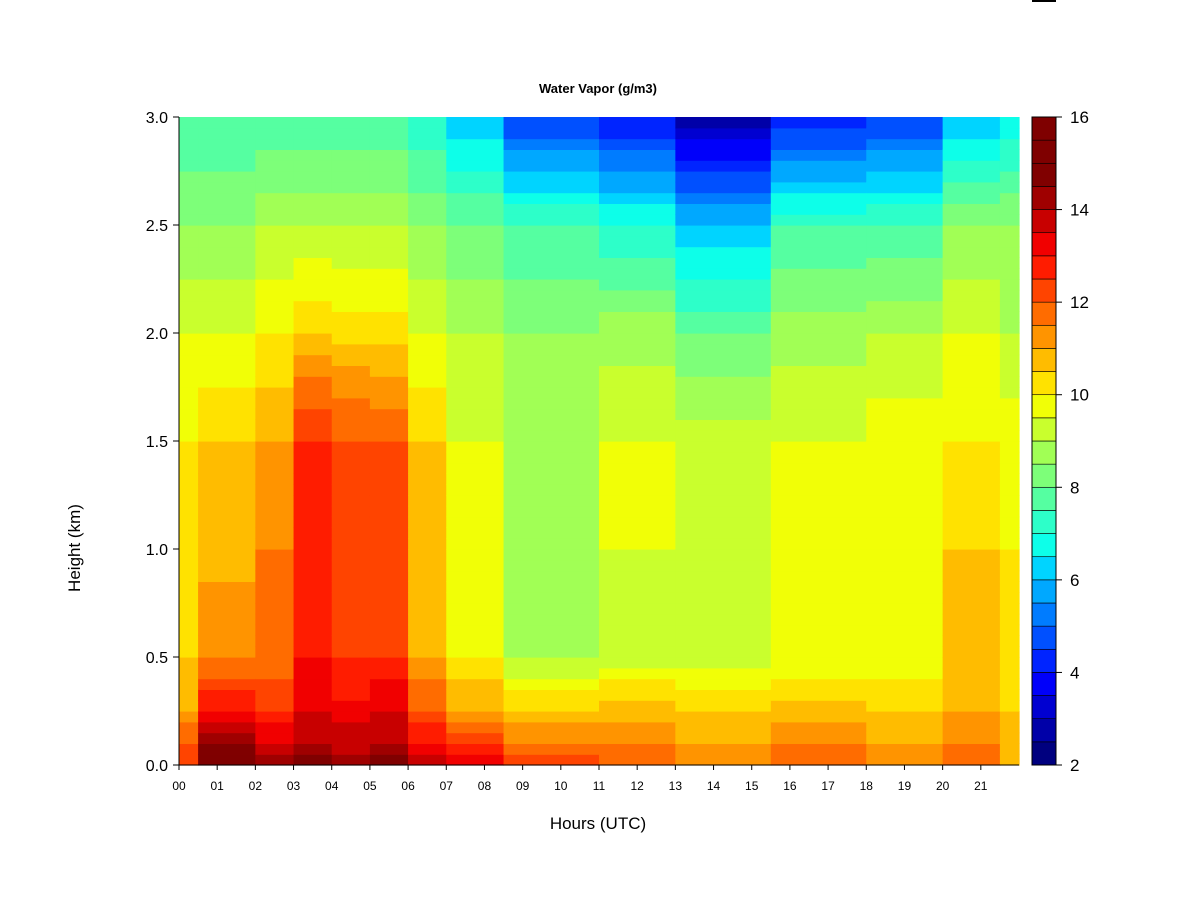 The image size is (1200, 905). I want to click on x-tick-label: 12, so click(638, 786).